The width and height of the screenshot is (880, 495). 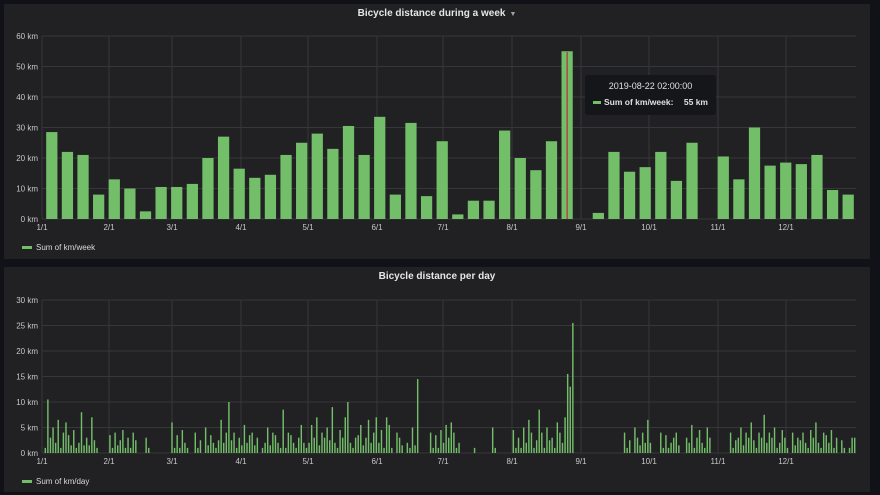 What do you see at coordinates (30, 219) in the screenshot?
I see `y-tick-label: 0 km` at bounding box center [30, 219].